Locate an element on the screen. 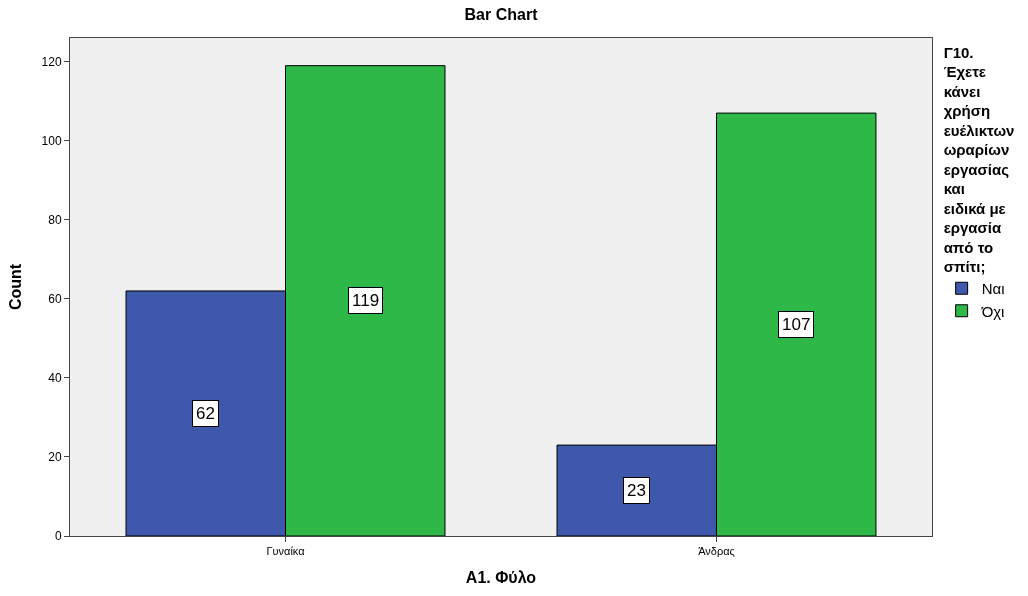  y-tick-label: 0 is located at coordinates (58, 536).